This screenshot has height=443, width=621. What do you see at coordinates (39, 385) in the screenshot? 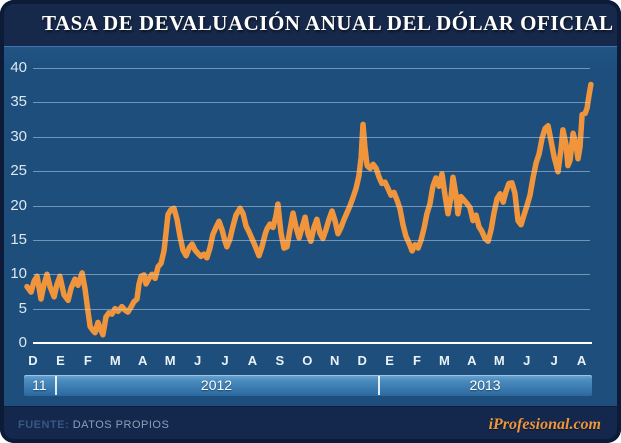
I see `year-band-label: 11` at bounding box center [39, 385].